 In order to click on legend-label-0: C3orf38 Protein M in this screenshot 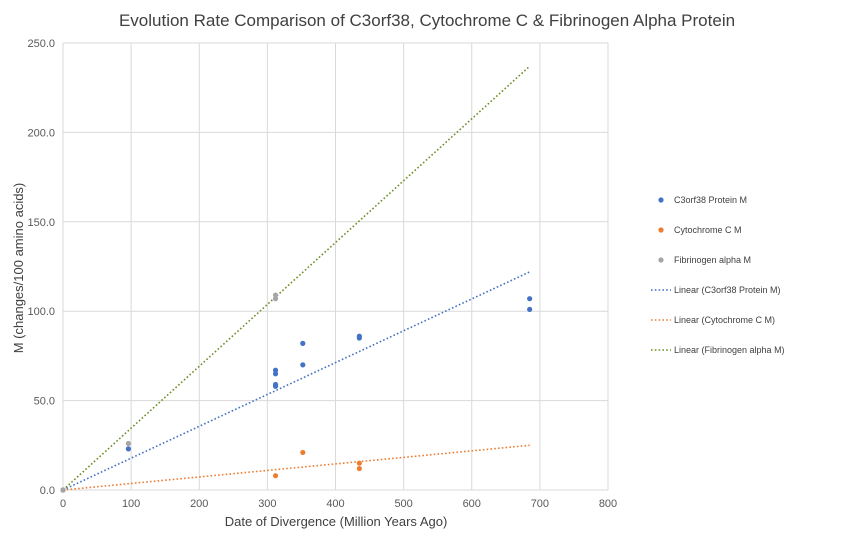, I will do `click(710, 200)`.